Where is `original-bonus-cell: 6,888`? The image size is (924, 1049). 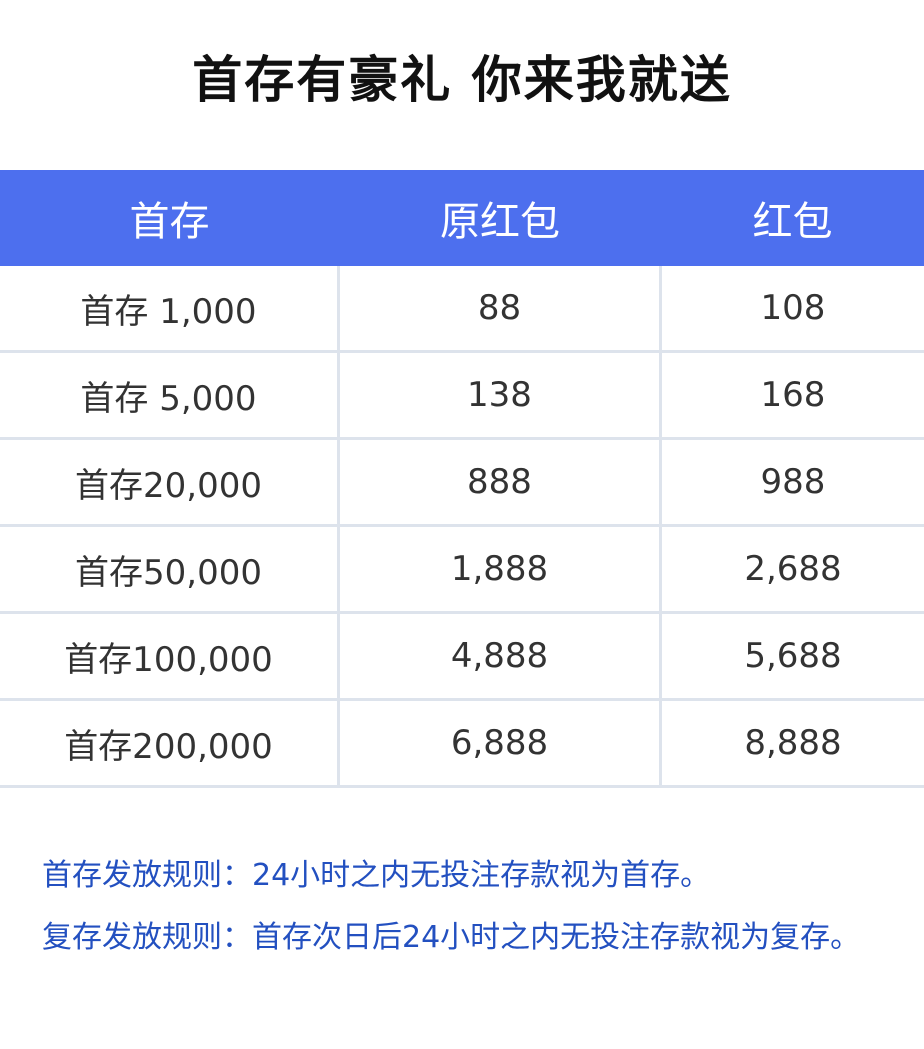
original-bonus-cell: 6,888 is located at coordinates (501, 743).